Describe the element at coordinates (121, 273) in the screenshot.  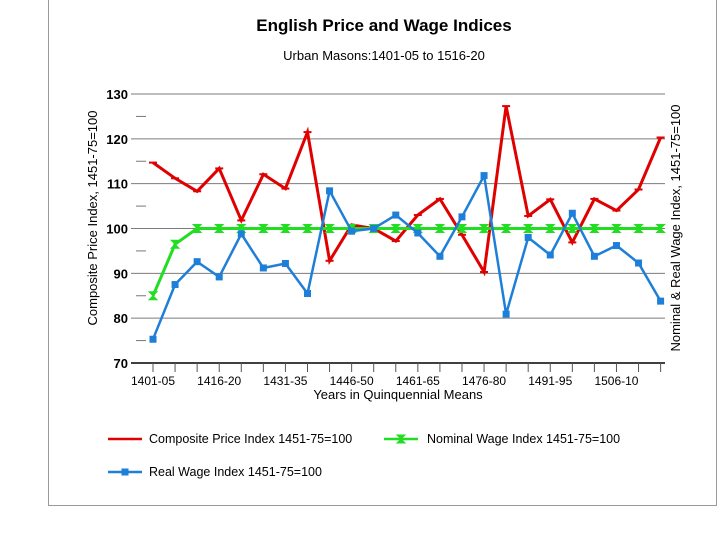
I see `y-tick-label: 90` at that location.